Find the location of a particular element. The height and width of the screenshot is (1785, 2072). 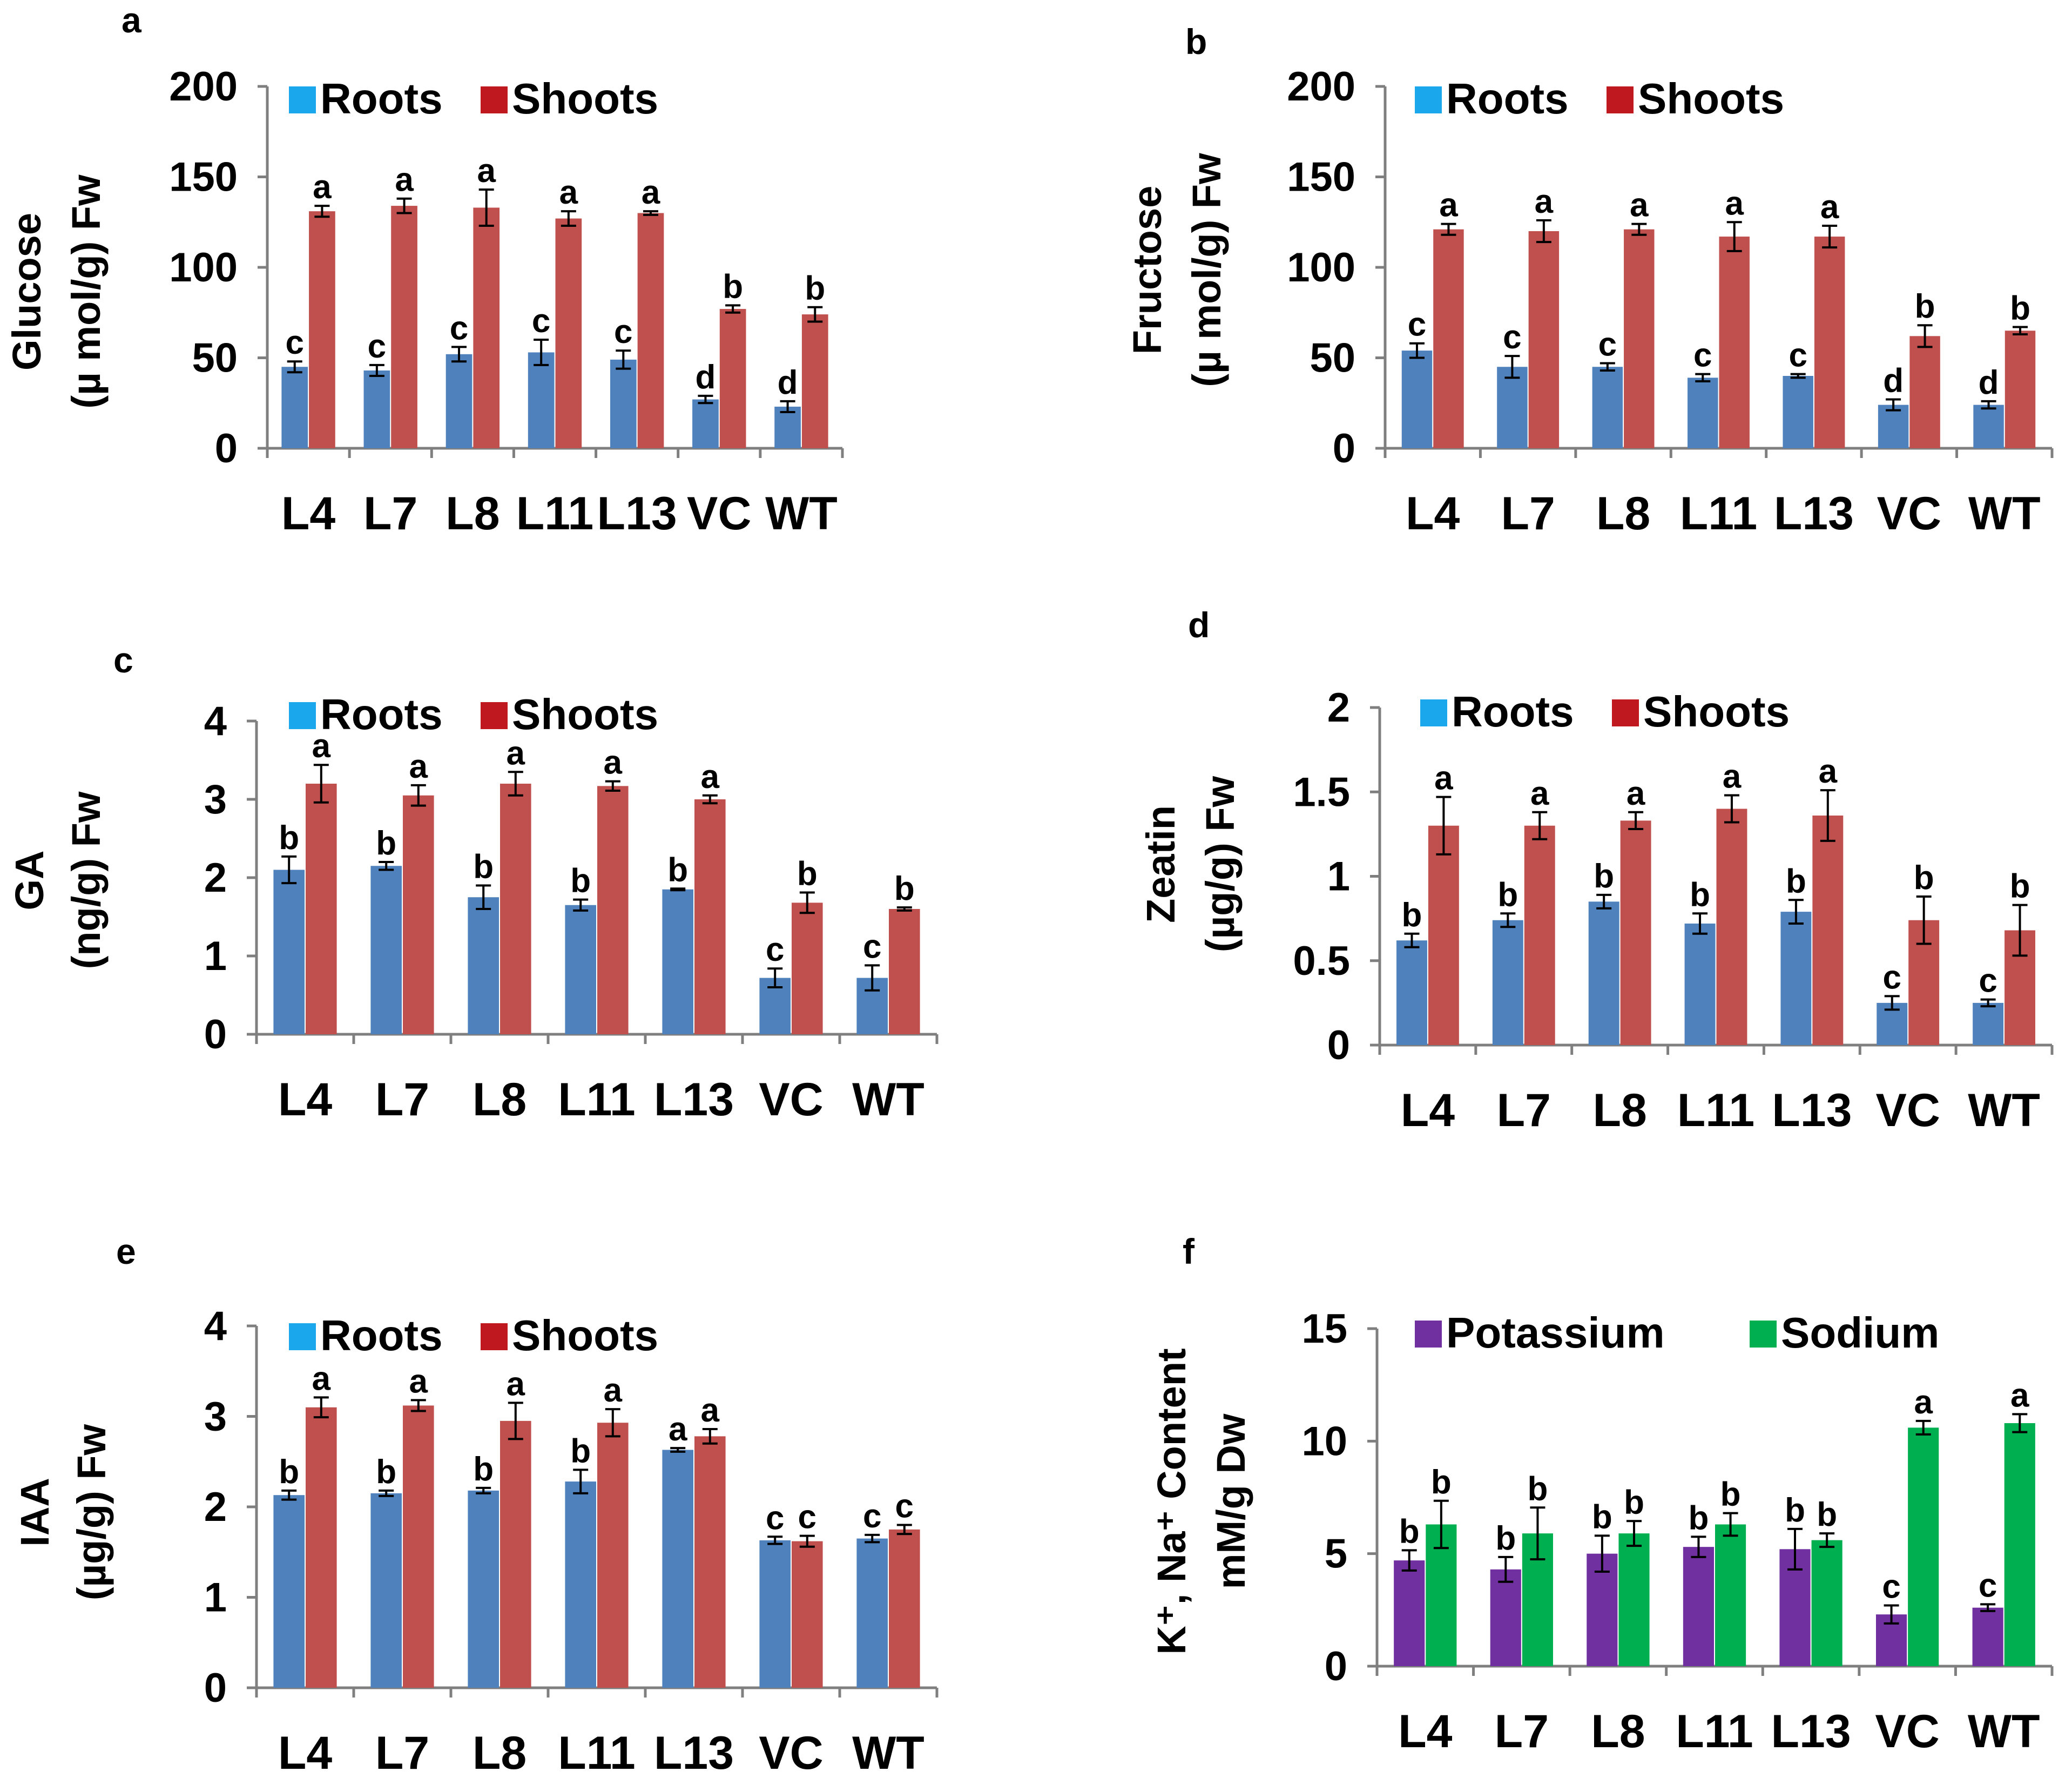

legend-label: Potassium is located at coordinates (1555, 1333).